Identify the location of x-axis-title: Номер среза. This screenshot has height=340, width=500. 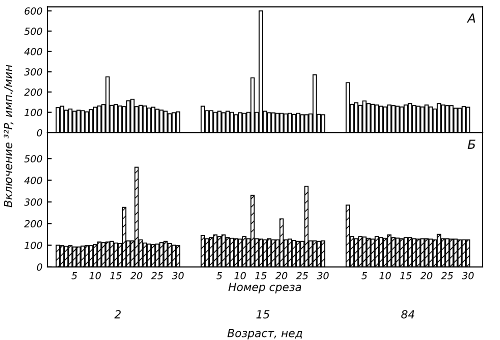
(265, 288).